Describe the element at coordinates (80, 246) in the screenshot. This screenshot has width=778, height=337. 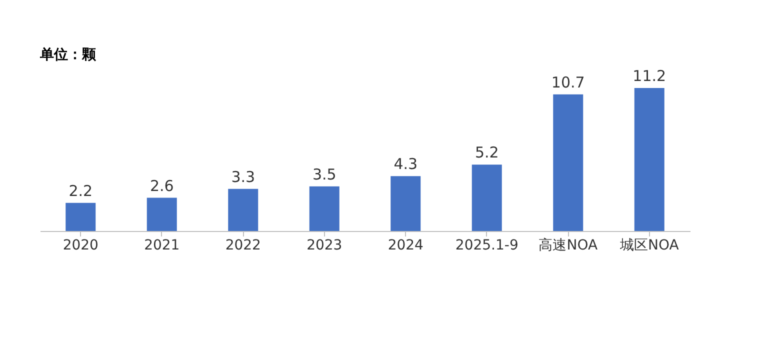
I see `x-tick-label: 2020` at that location.